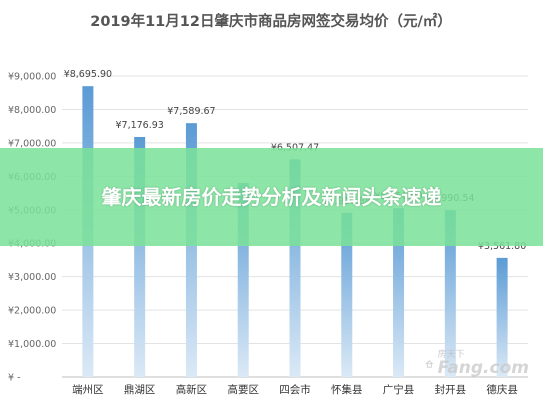 This screenshot has height=400, width=543. Describe the element at coordinates (271, 21) in the screenshot. I see `chart-title: 2019年11月12日肇庆市商品房网签交易均价（元/㎡）` at that location.